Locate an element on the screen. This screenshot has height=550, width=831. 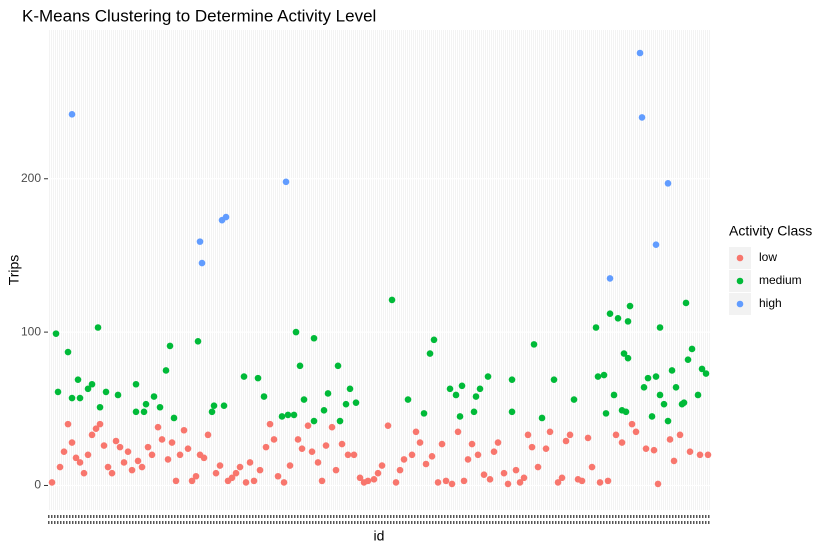
legend-label: medium is located at coordinates (780, 280).